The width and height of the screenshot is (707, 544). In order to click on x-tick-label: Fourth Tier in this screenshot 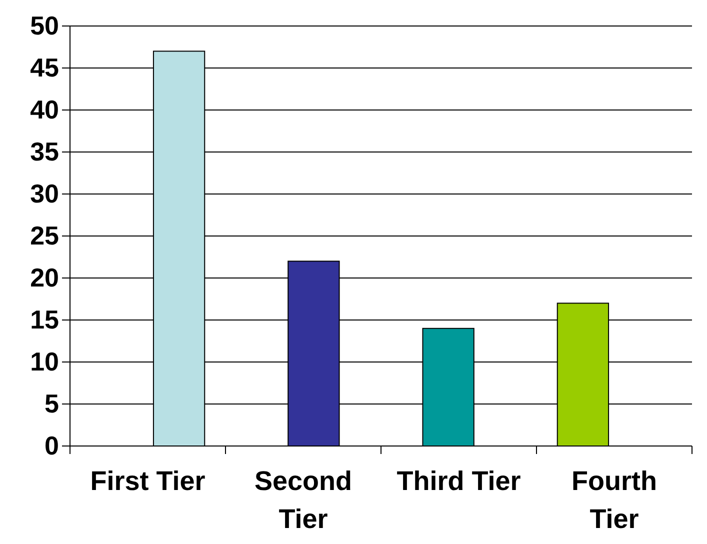, I will do `click(614, 500)`.